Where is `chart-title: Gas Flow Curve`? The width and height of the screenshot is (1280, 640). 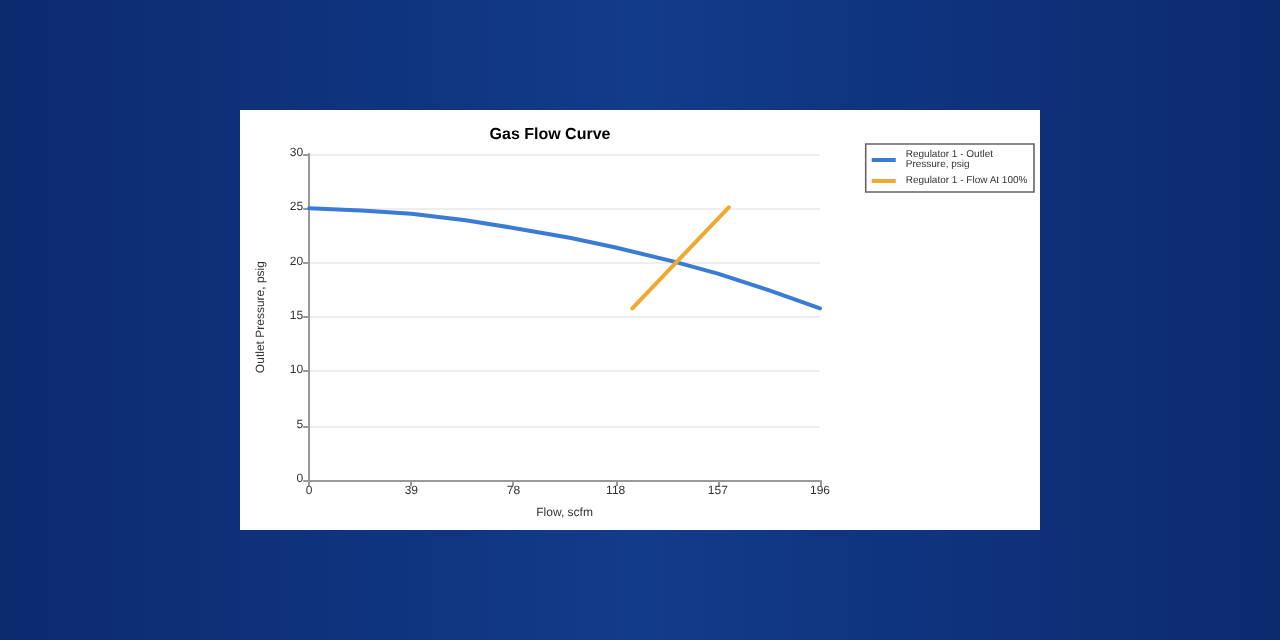 chart-title: Gas Flow Curve is located at coordinates (550, 134).